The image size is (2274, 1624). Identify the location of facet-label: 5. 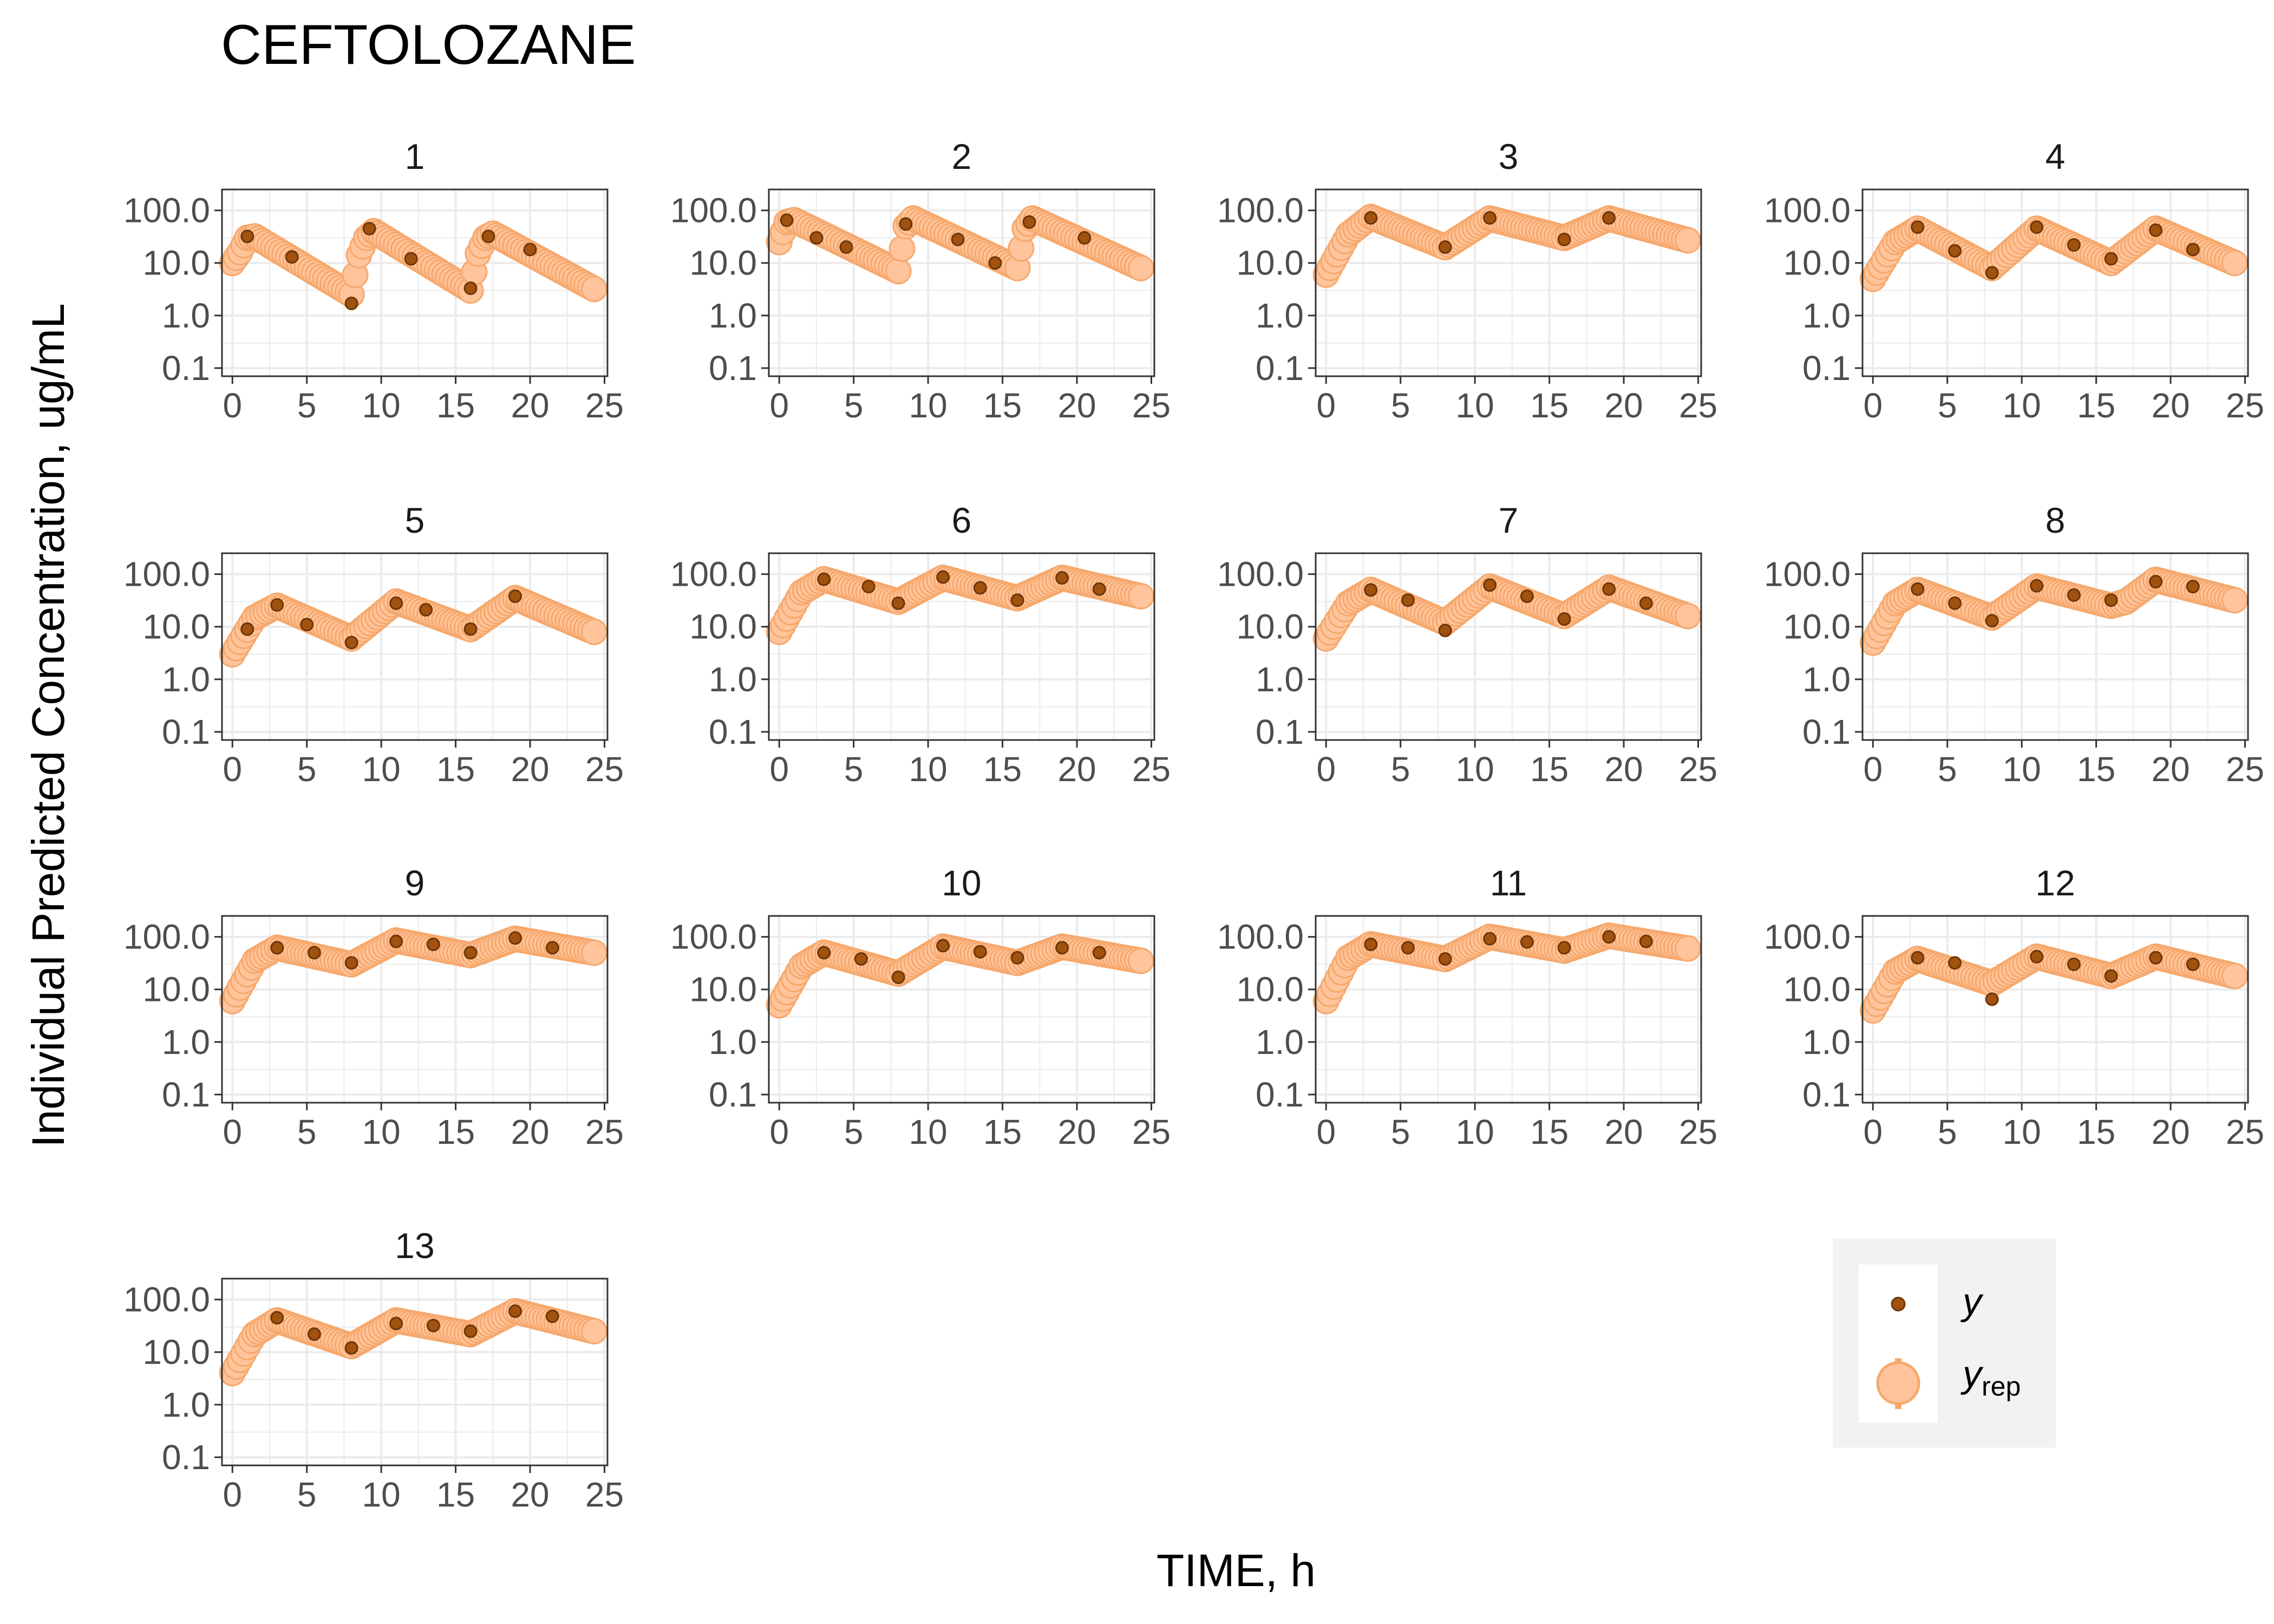
(415, 520).